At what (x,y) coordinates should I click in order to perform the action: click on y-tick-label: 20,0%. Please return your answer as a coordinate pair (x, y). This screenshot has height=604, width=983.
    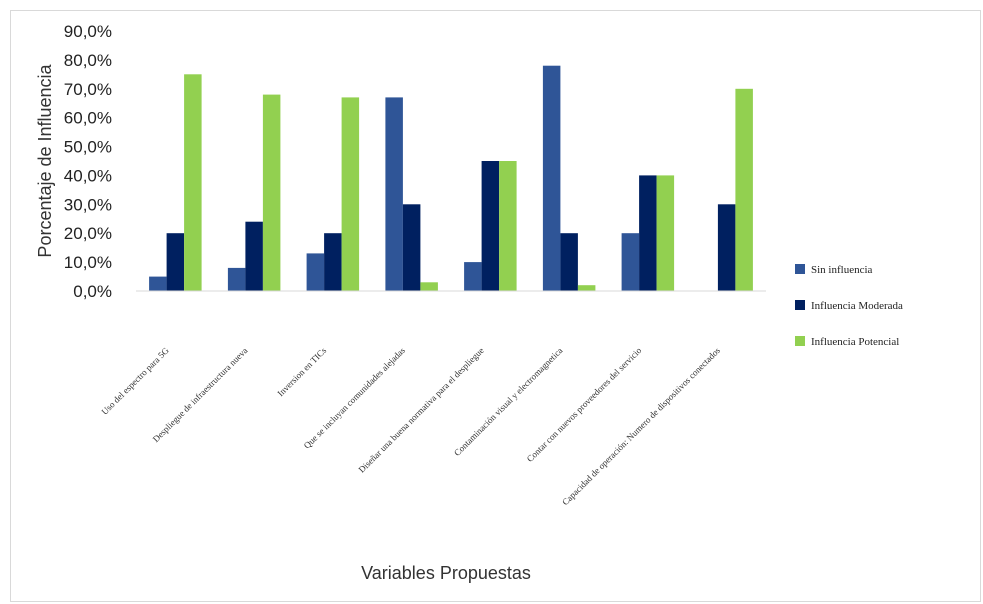
    Looking at the image, I should click on (88, 233).